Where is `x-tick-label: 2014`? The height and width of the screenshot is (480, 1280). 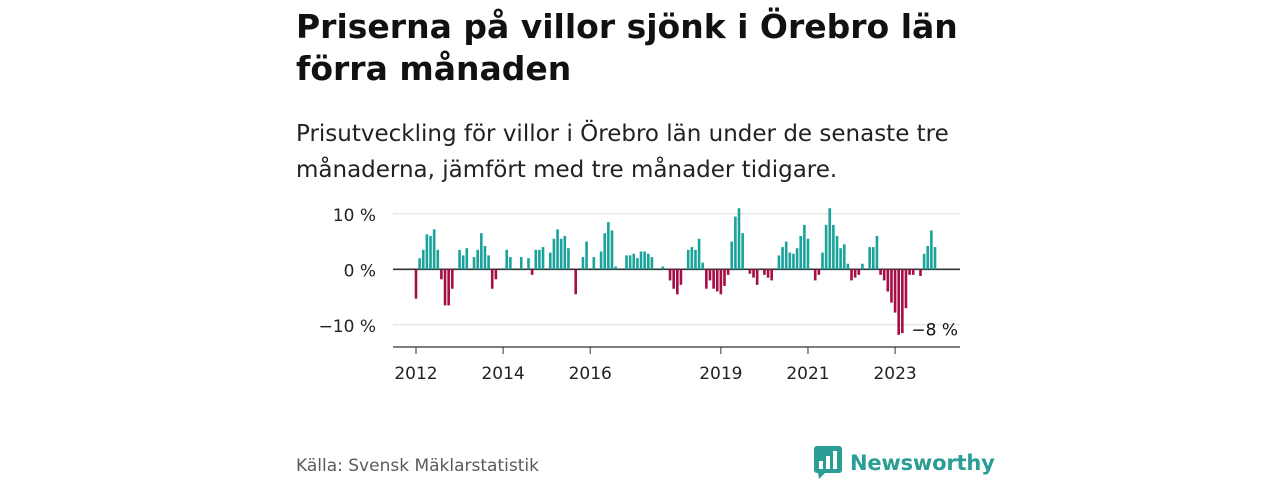
x-tick-label: 2014 is located at coordinates (502, 374).